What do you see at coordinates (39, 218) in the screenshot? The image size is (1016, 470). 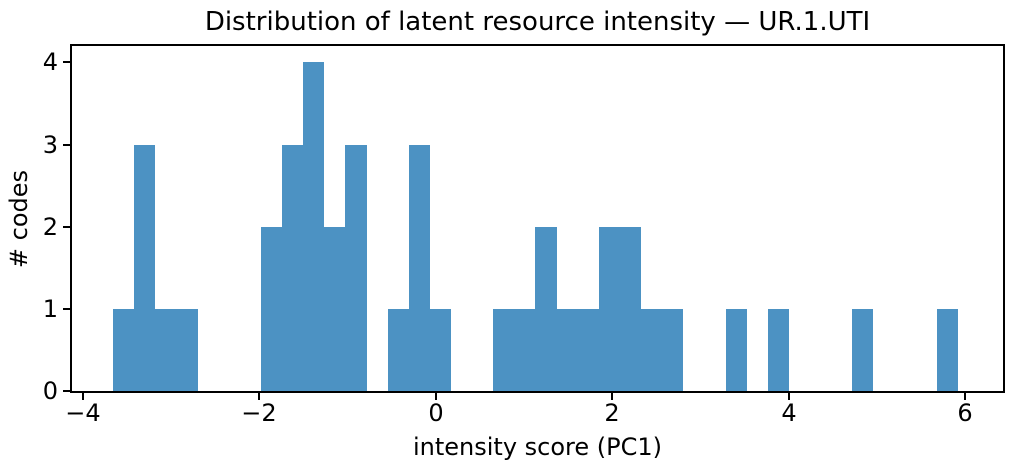 I see `y-axis-label-box: # codes` at bounding box center [39, 218].